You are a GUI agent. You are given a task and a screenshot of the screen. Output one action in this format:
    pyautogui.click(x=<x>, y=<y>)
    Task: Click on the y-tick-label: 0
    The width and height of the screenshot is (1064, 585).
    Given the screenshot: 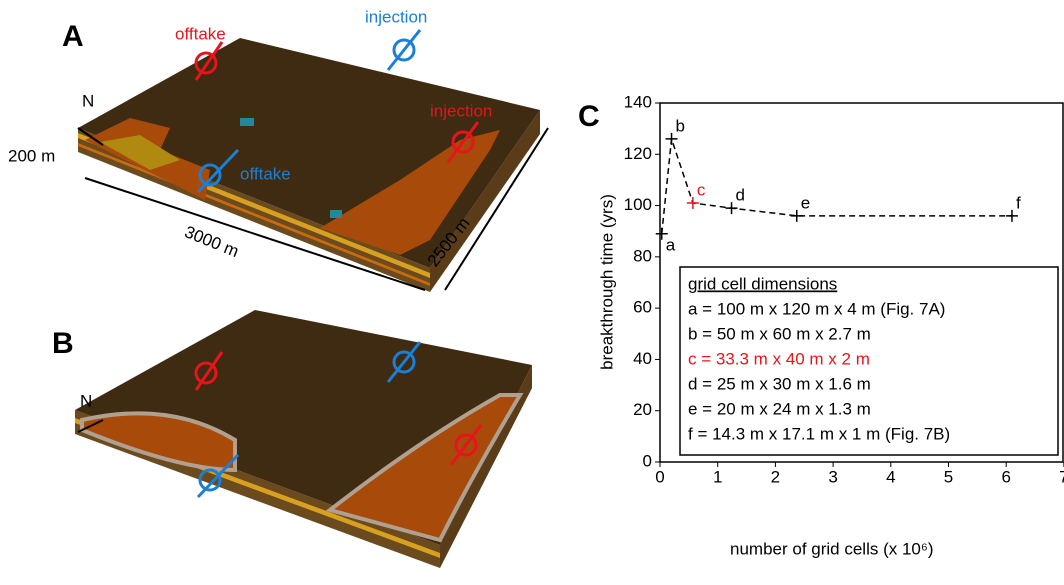 What is the action you would take?
    pyautogui.click(x=647, y=460)
    